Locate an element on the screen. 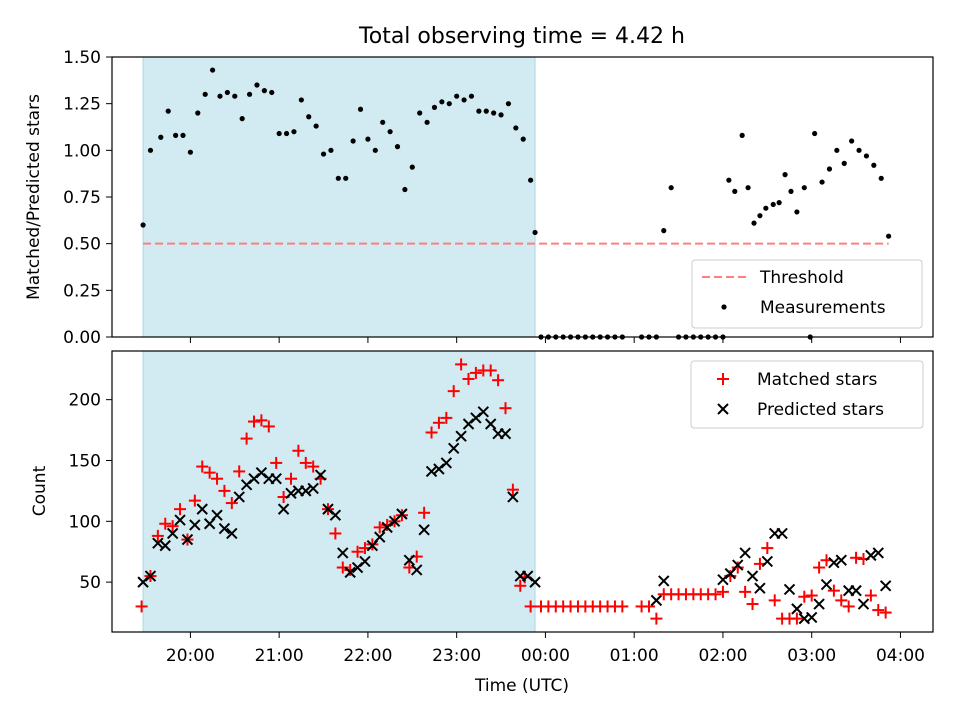  y-tick-label: 200 is located at coordinates (85, 401).